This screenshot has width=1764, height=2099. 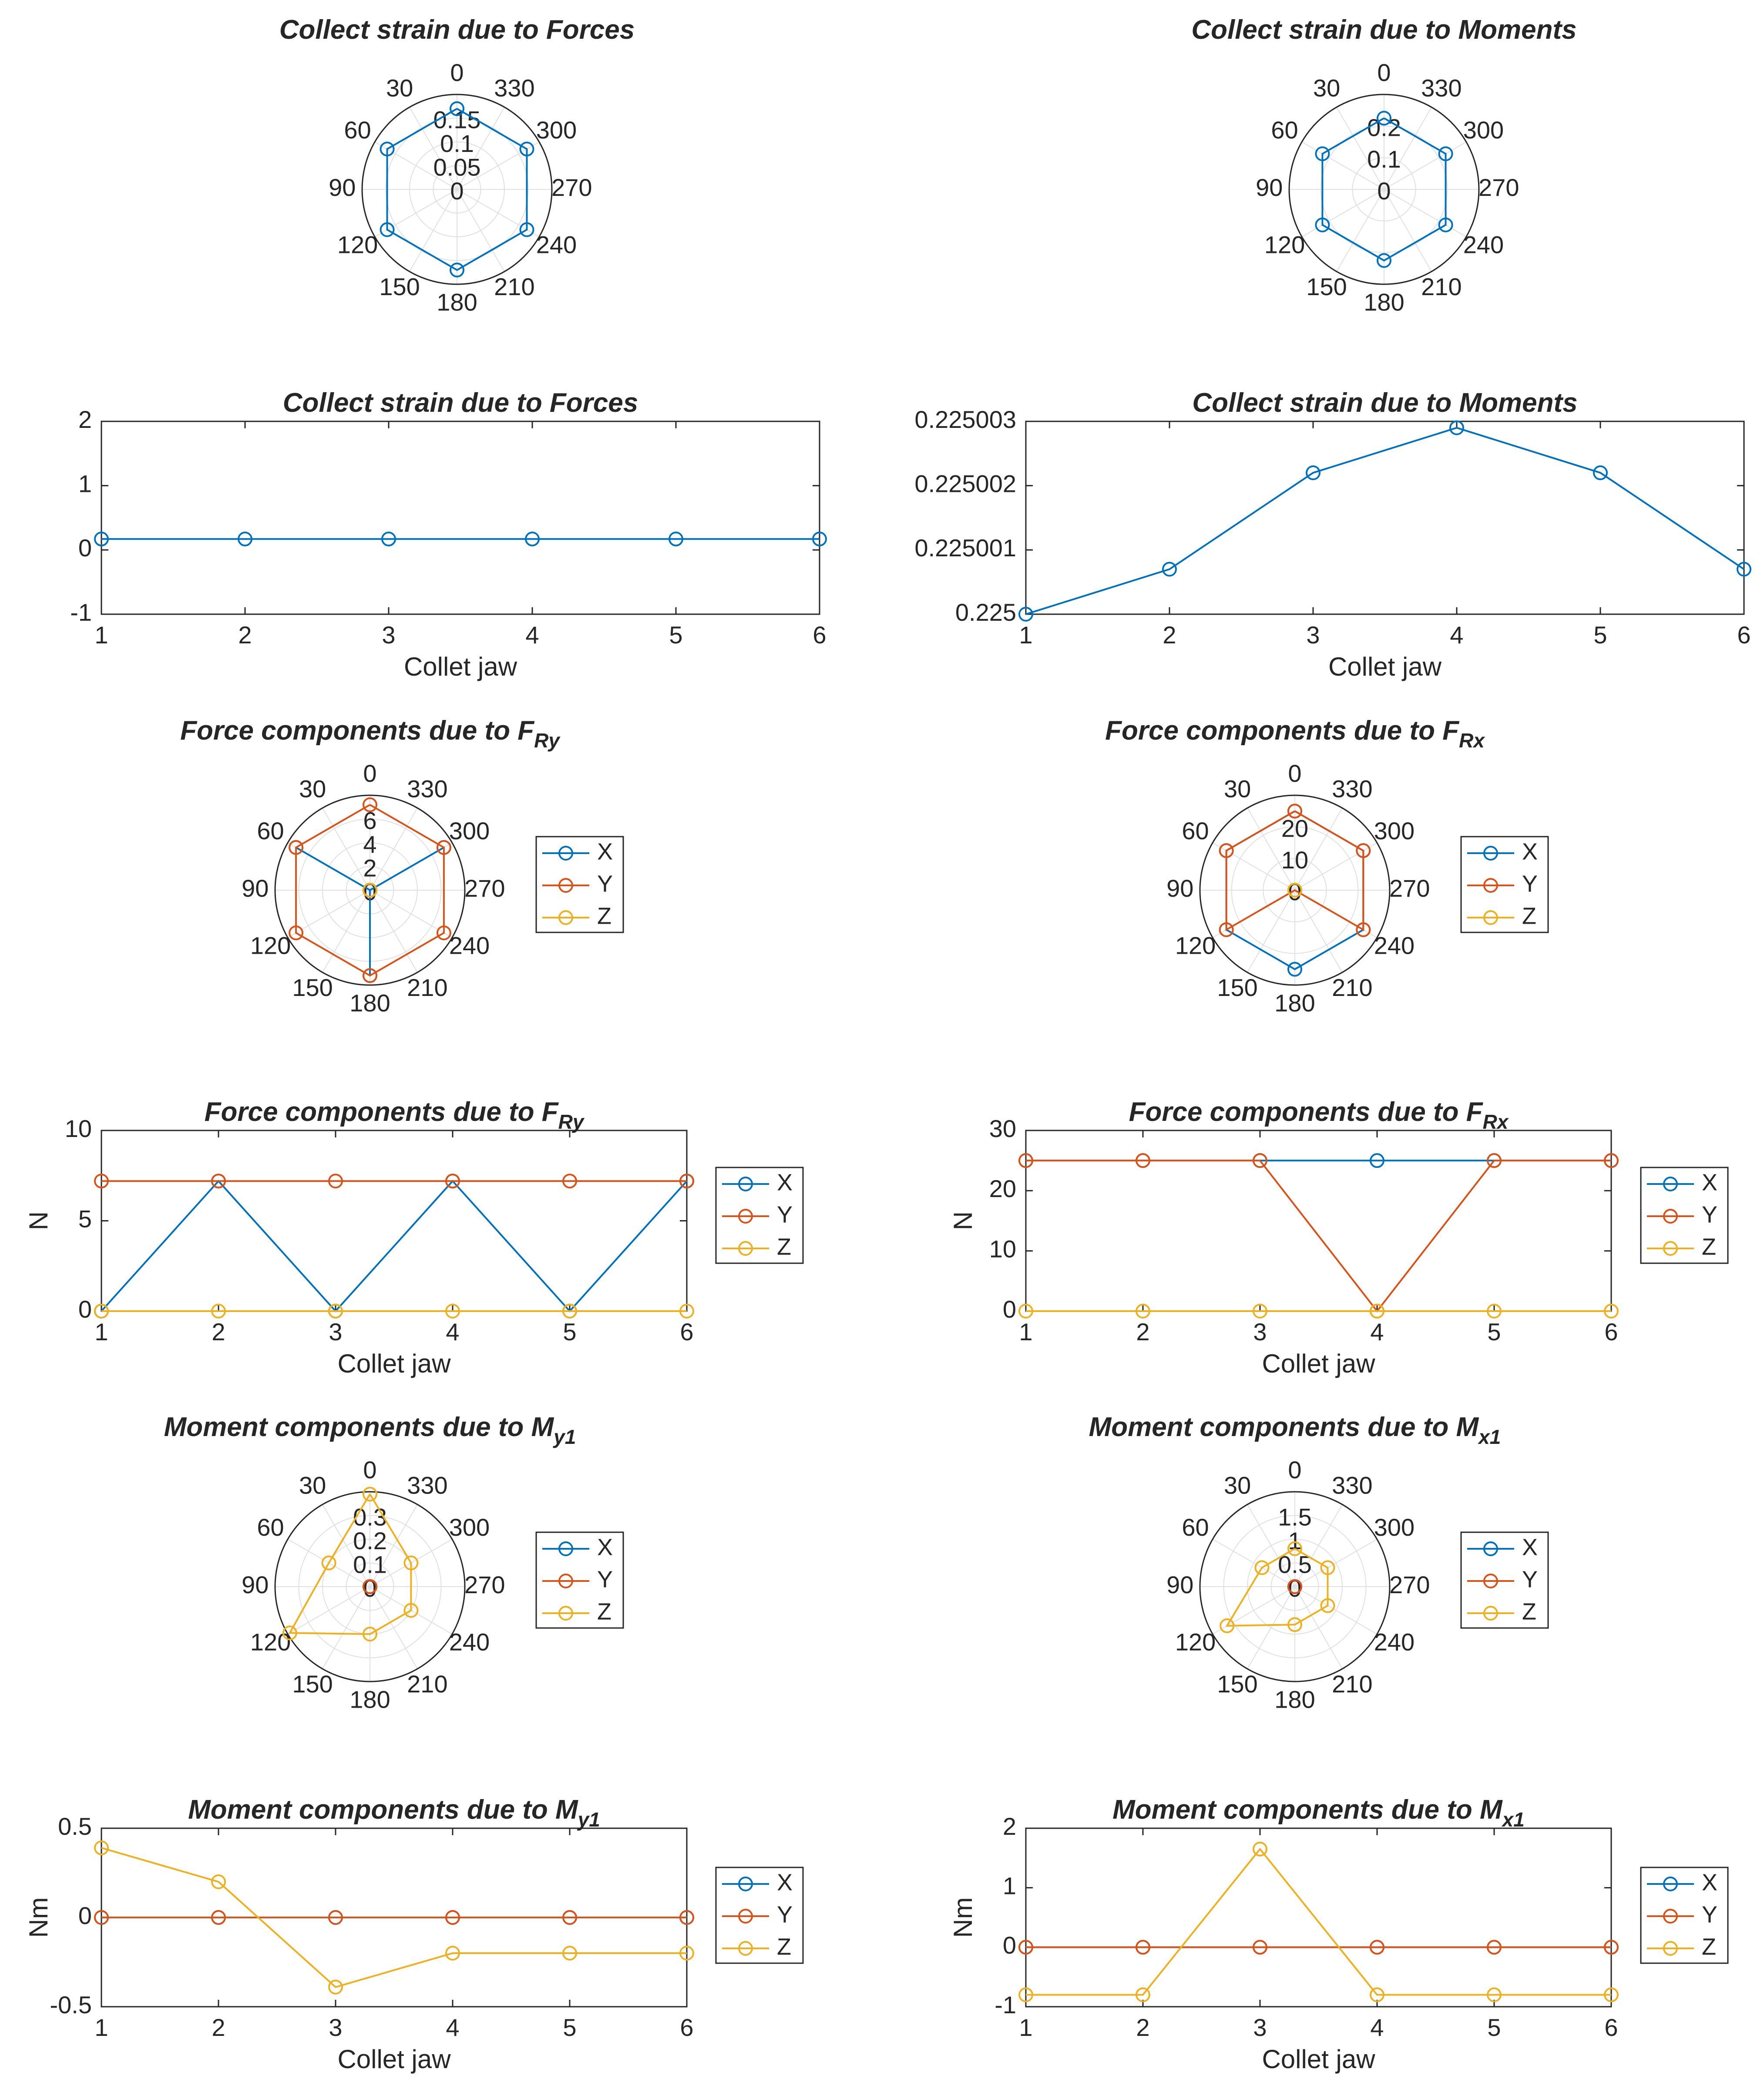 What do you see at coordinates (1294, 860) in the screenshot?
I see `r-tick-label: 10` at bounding box center [1294, 860].